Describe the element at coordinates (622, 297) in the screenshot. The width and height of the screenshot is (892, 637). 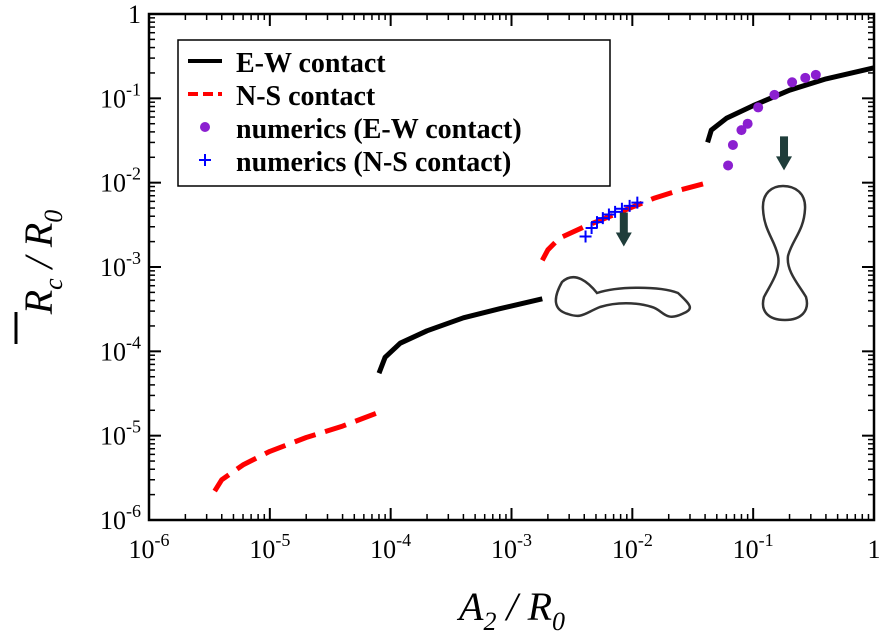
I see `horizontal-dumbbell-shape` at that location.